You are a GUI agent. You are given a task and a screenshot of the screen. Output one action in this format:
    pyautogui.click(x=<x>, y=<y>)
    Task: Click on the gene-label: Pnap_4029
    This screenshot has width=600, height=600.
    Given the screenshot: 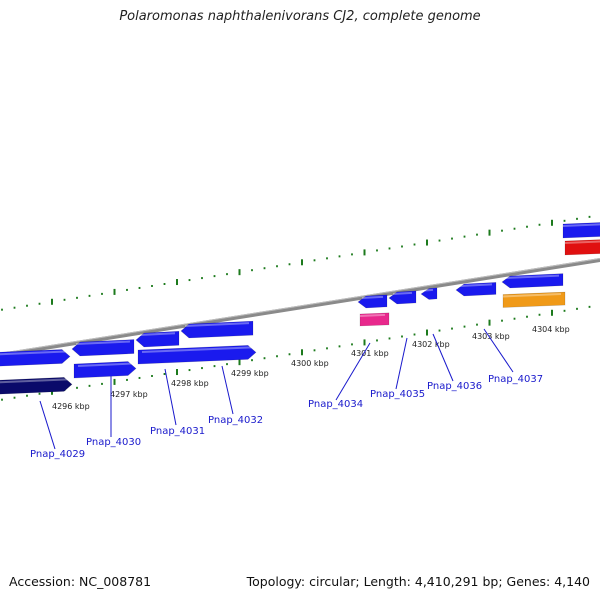 What is the action you would take?
    pyautogui.click(x=57, y=454)
    